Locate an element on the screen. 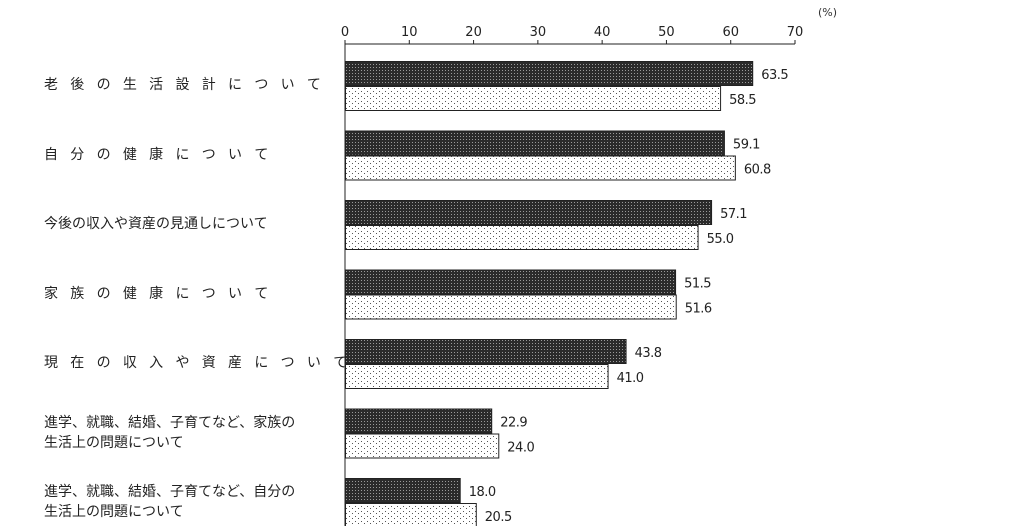 This screenshot has height=526, width=1024. data-label: 63.5 is located at coordinates (774, 75).